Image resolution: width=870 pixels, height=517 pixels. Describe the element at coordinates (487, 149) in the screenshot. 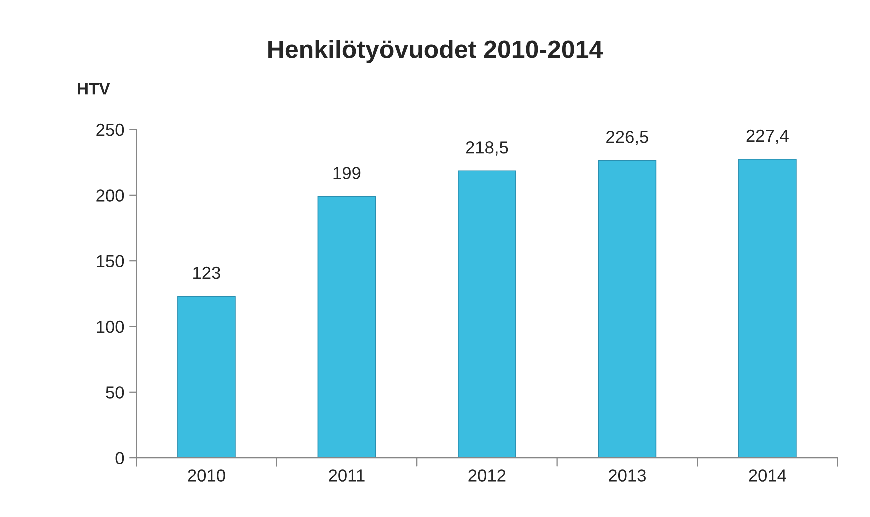

I see `data-label: 218,5` at that location.